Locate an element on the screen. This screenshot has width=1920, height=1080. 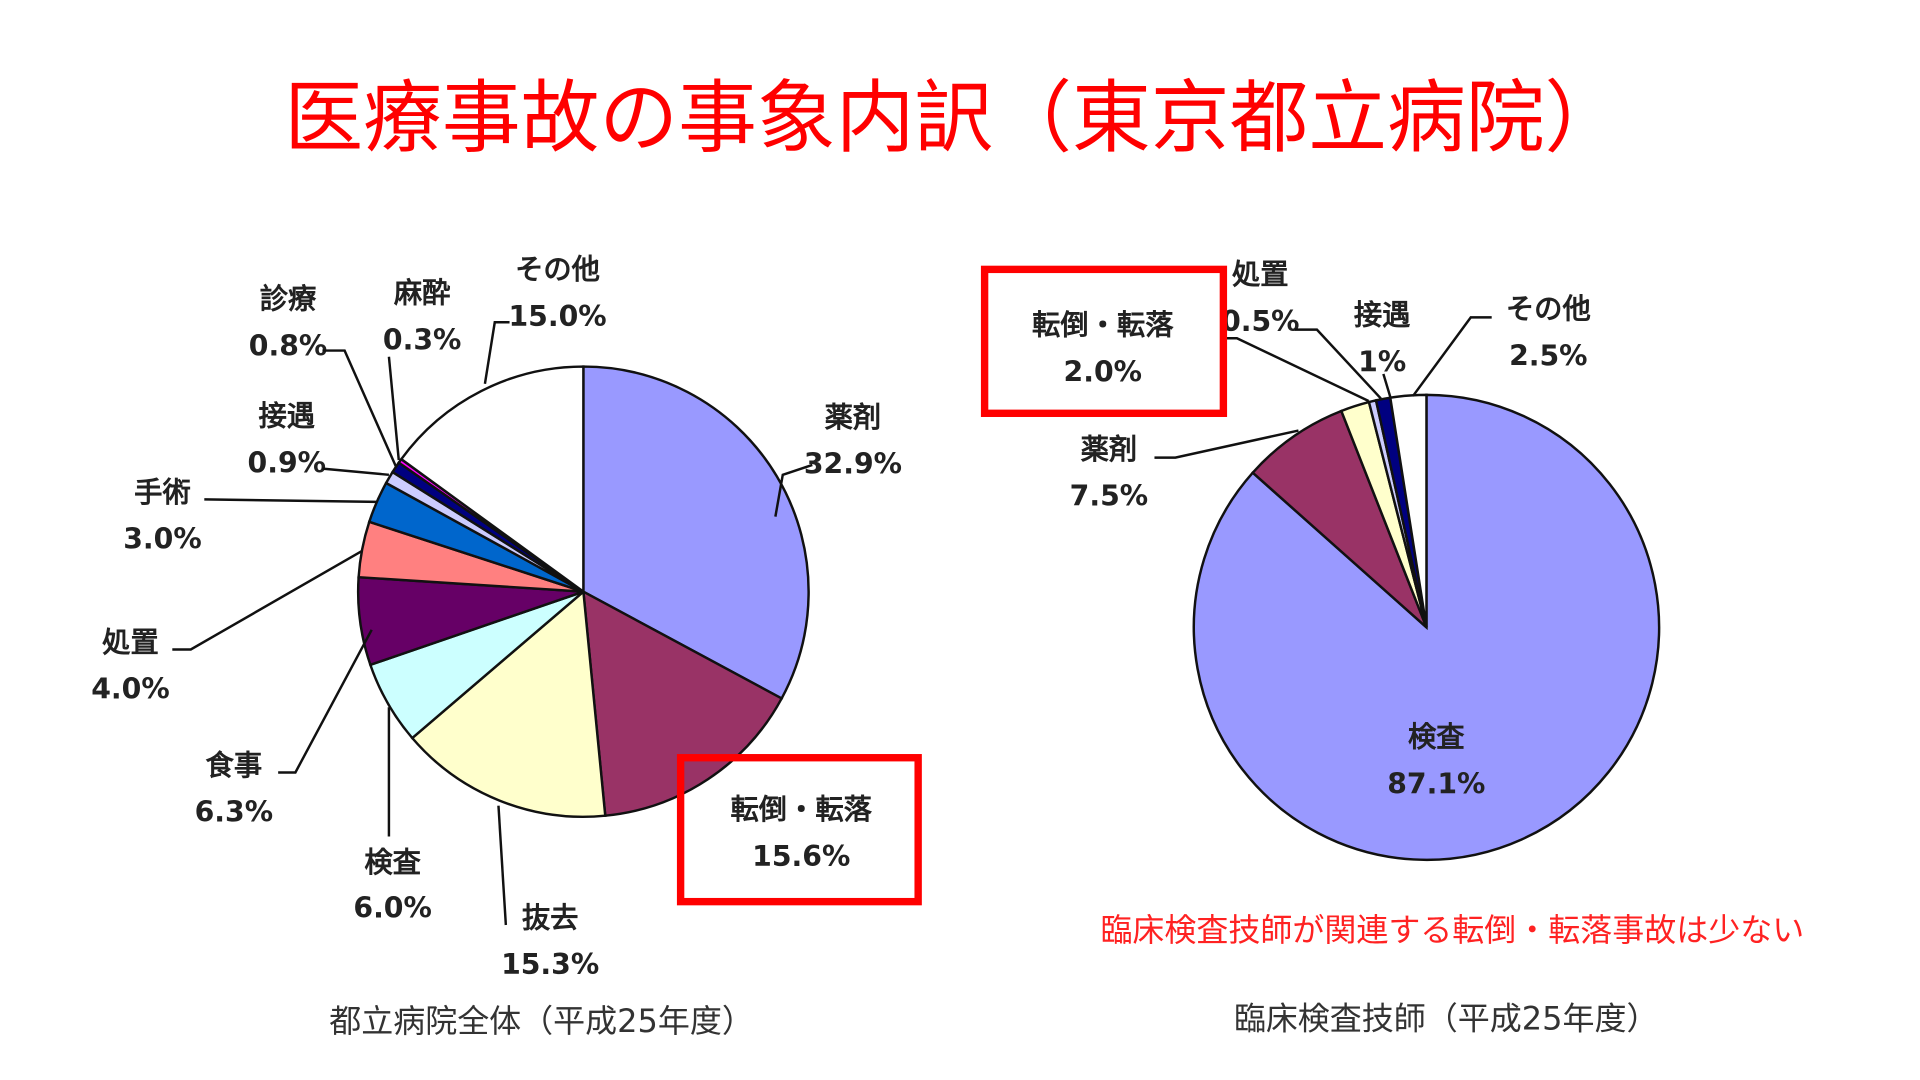
label-name: 診療 is located at coordinates (288, 299).